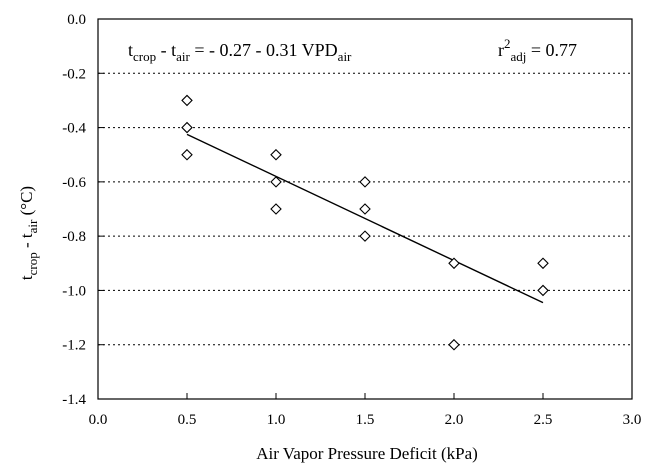 Image resolution: width=648 pixels, height=466 pixels. I want to click on y-tick-label: -0.6, so click(74, 183).